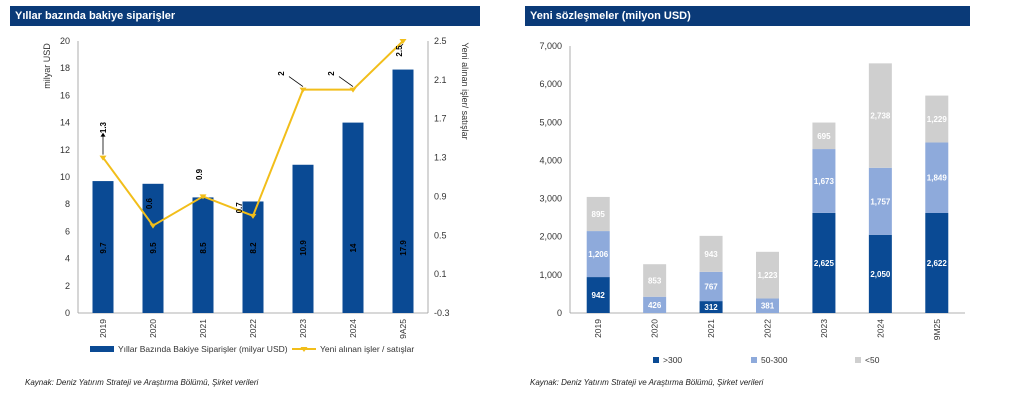 The width and height of the screenshot is (1024, 406). What do you see at coordinates (768, 306) in the screenshot?
I see `segment-value-label: 381` at bounding box center [768, 306].